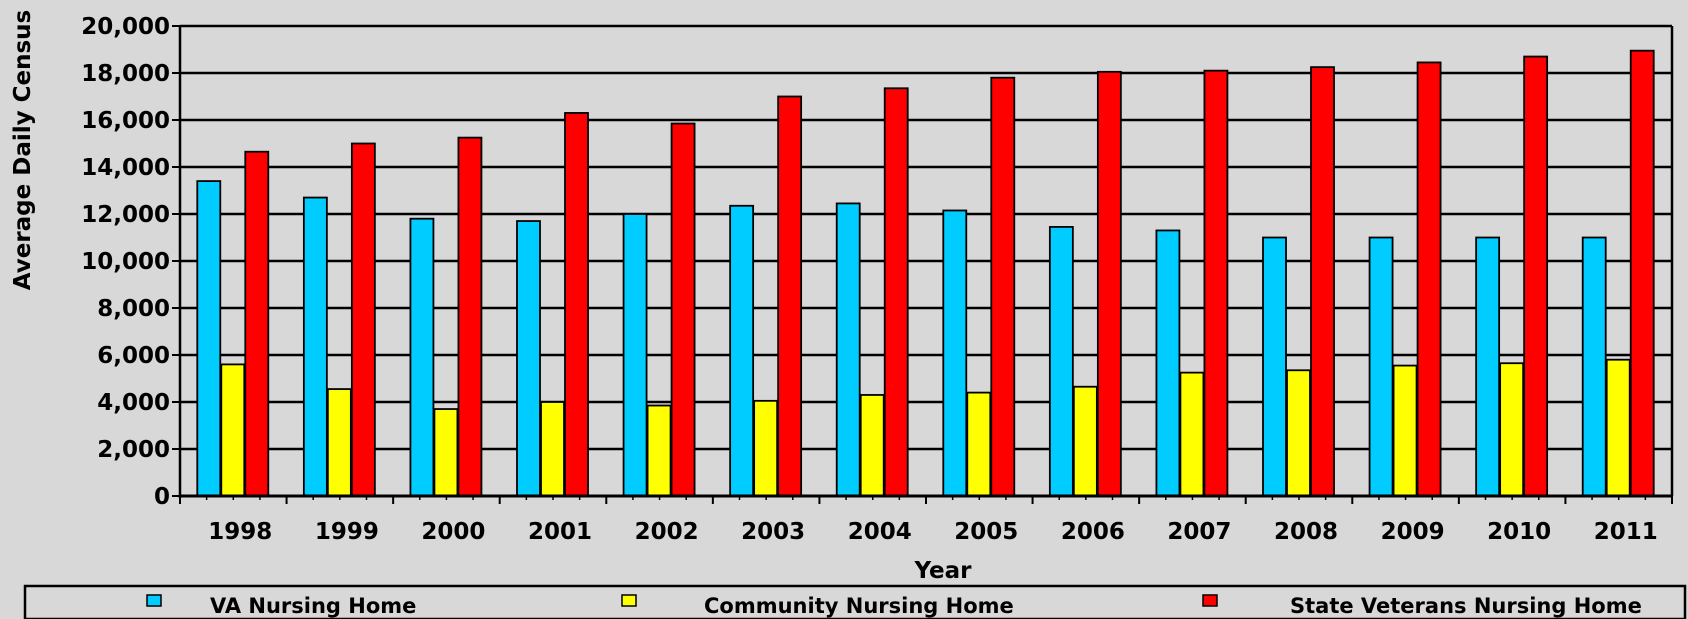 The width and height of the screenshot is (1688, 619). I want to click on legend-label: VA Nursing Home, so click(313, 606).